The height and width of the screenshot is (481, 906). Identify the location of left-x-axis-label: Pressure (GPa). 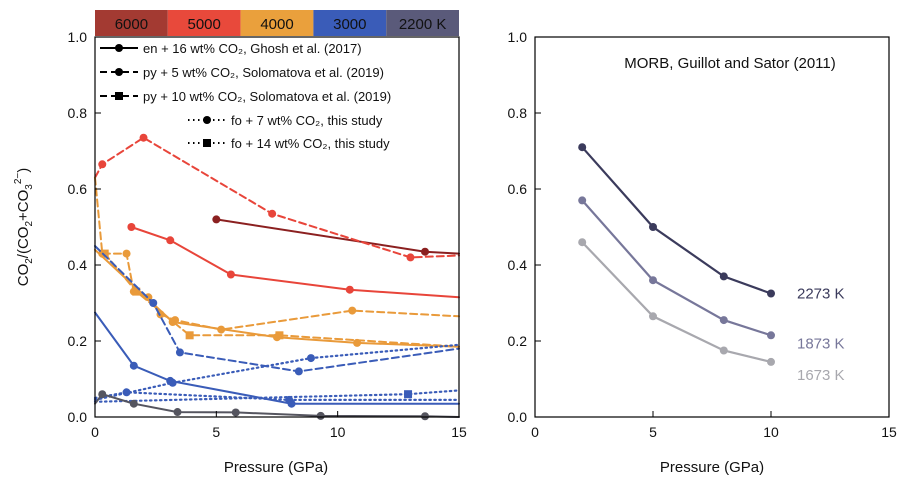
(276, 467).